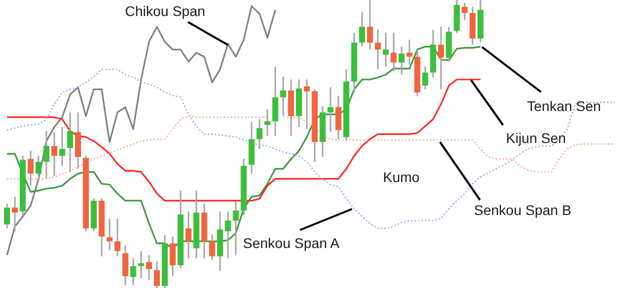 The width and height of the screenshot is (620, 288). I want to click on text: Senkou Span B, so click(523, 210).